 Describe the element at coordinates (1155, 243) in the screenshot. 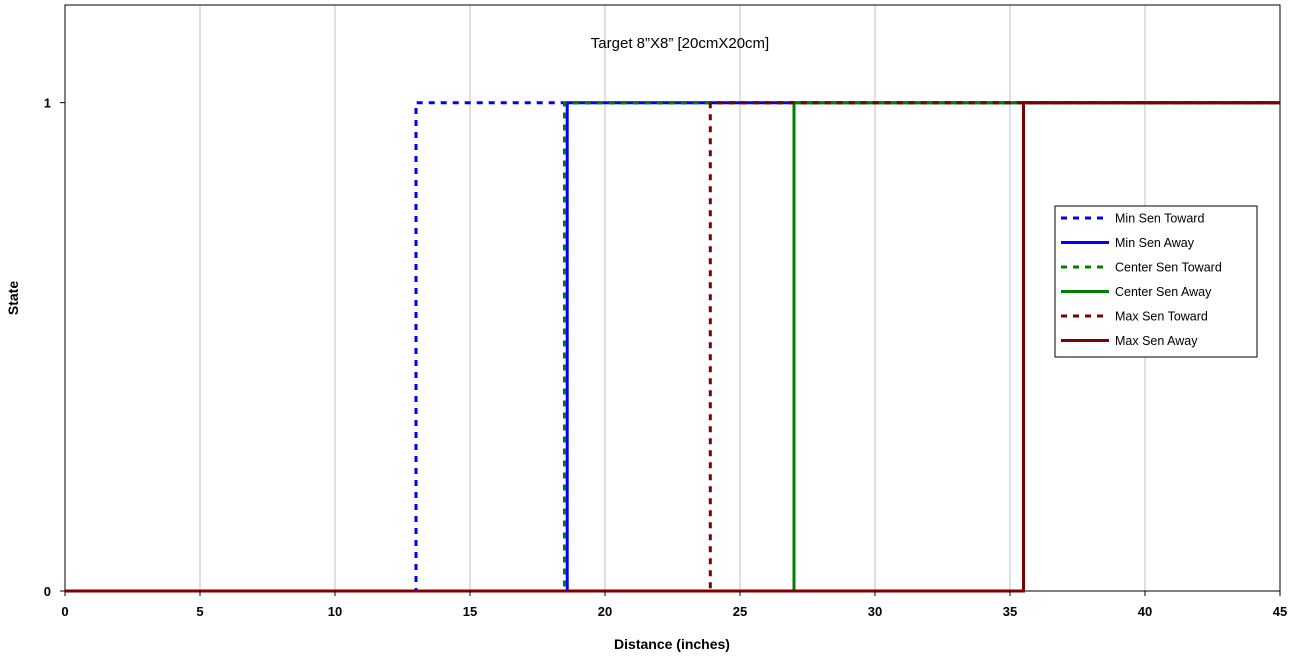

I see `legend-label: Min Sen Away` at that location.